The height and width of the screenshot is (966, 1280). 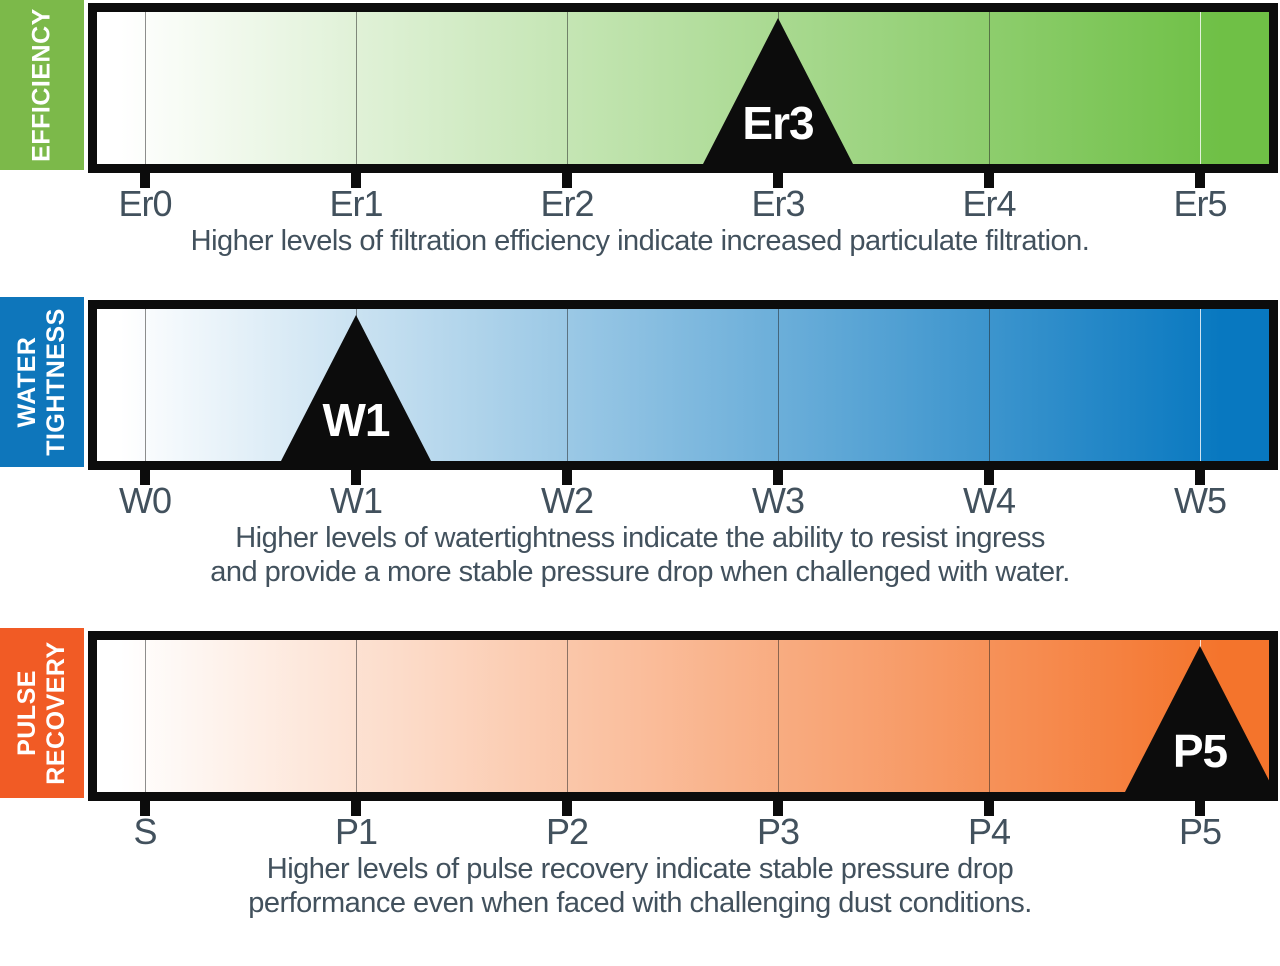 What do you see at coordinates (27, 382) in the screenshot?
I see `strip-label-line: WATER` at bounding box center [27, 382].